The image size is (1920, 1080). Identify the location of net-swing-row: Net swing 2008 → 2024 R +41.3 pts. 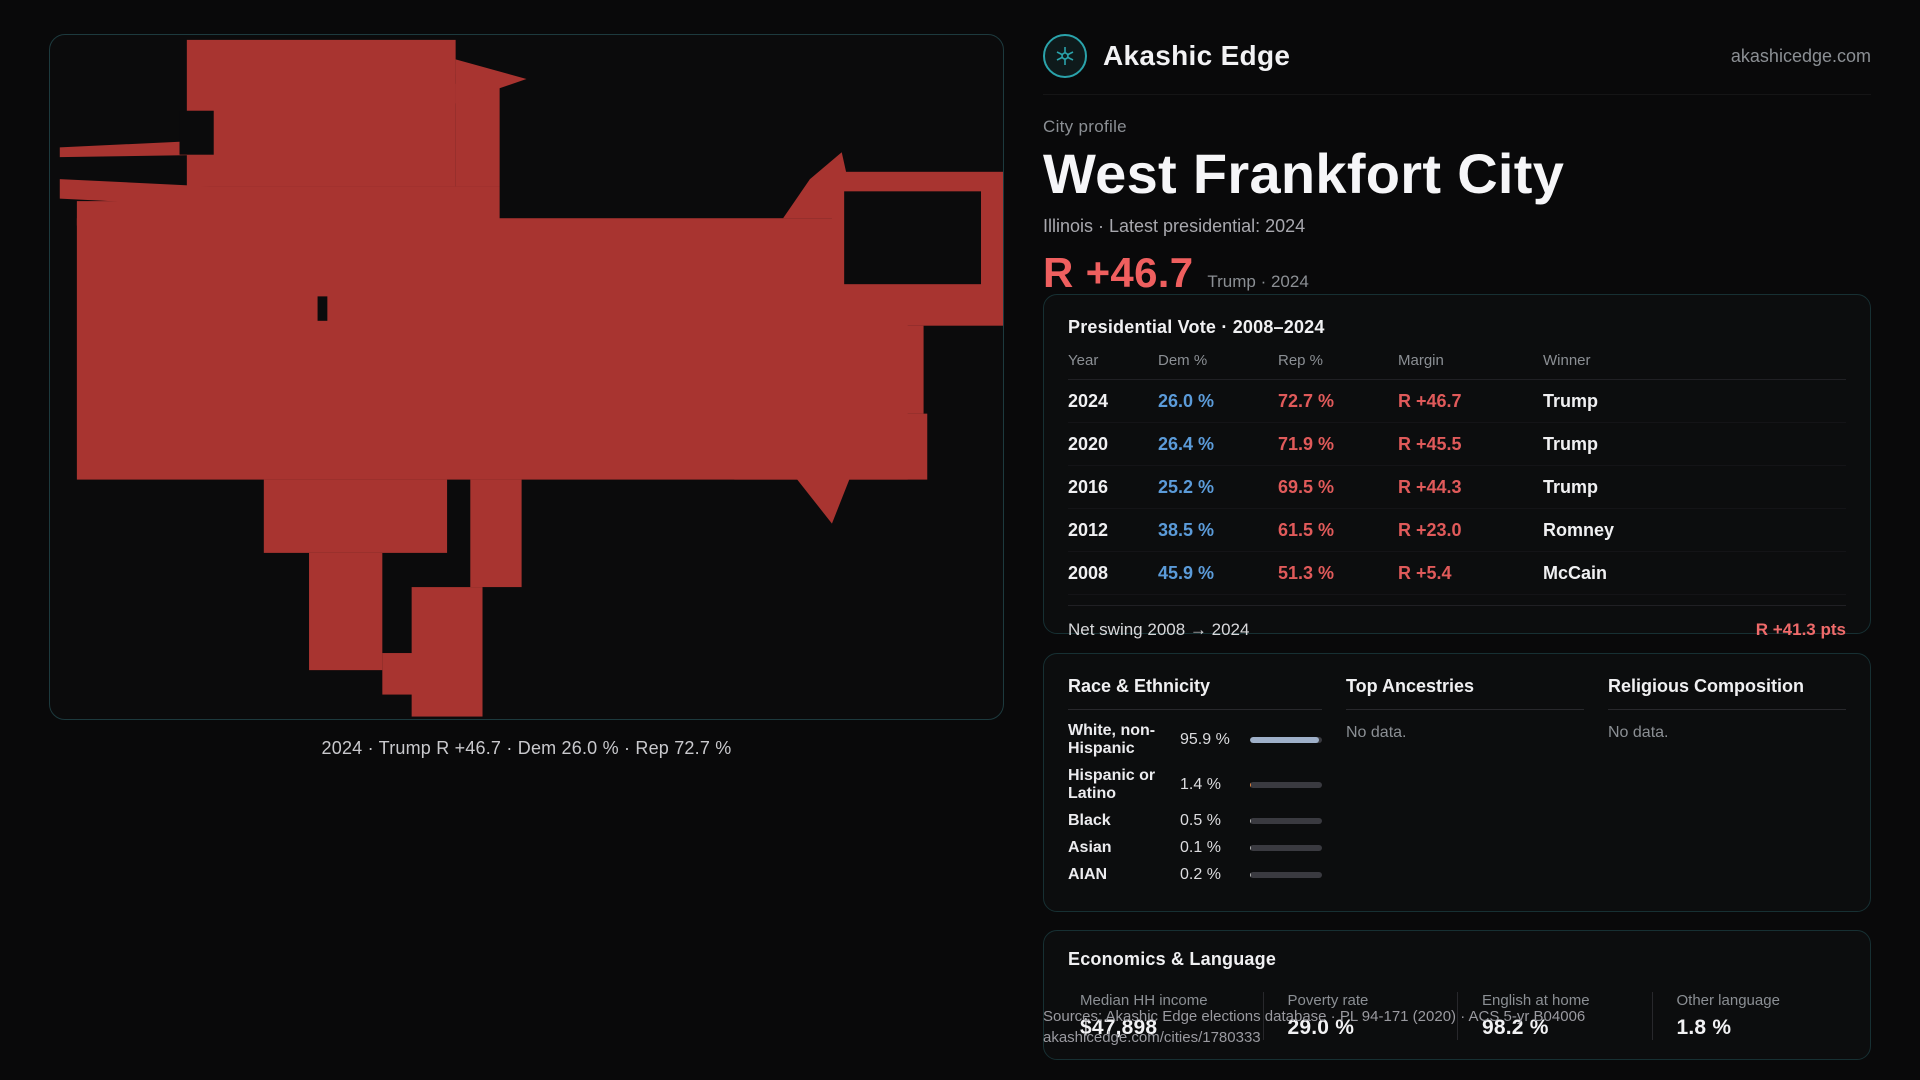
(1457, 622).